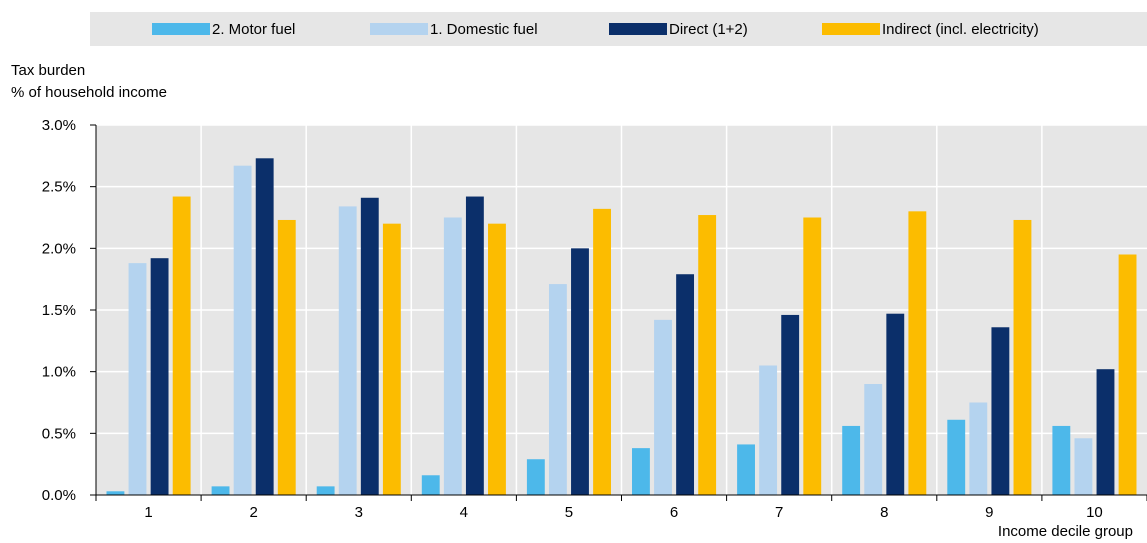 The image size is (1147, 543). I want to click on x-tick-label: 10, so click(1094, 512).